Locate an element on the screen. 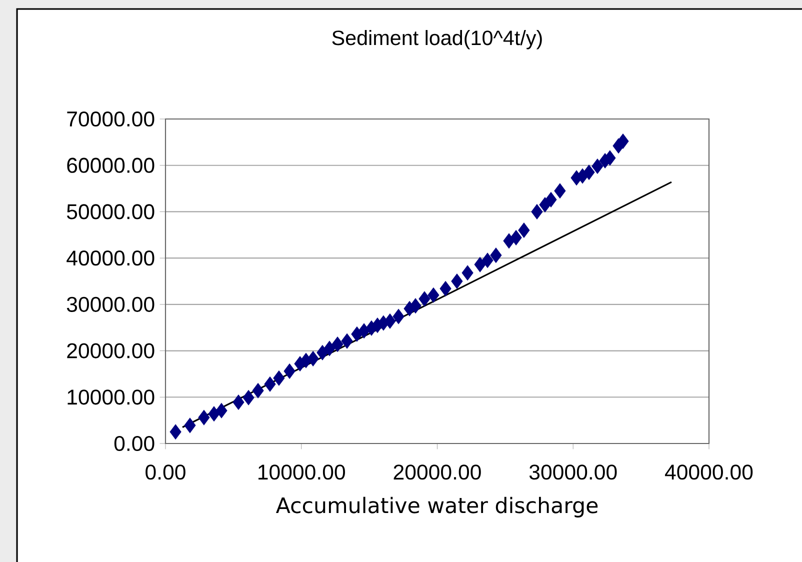  y-tick-label: 10000.00 is located at coordinates (111, 397).